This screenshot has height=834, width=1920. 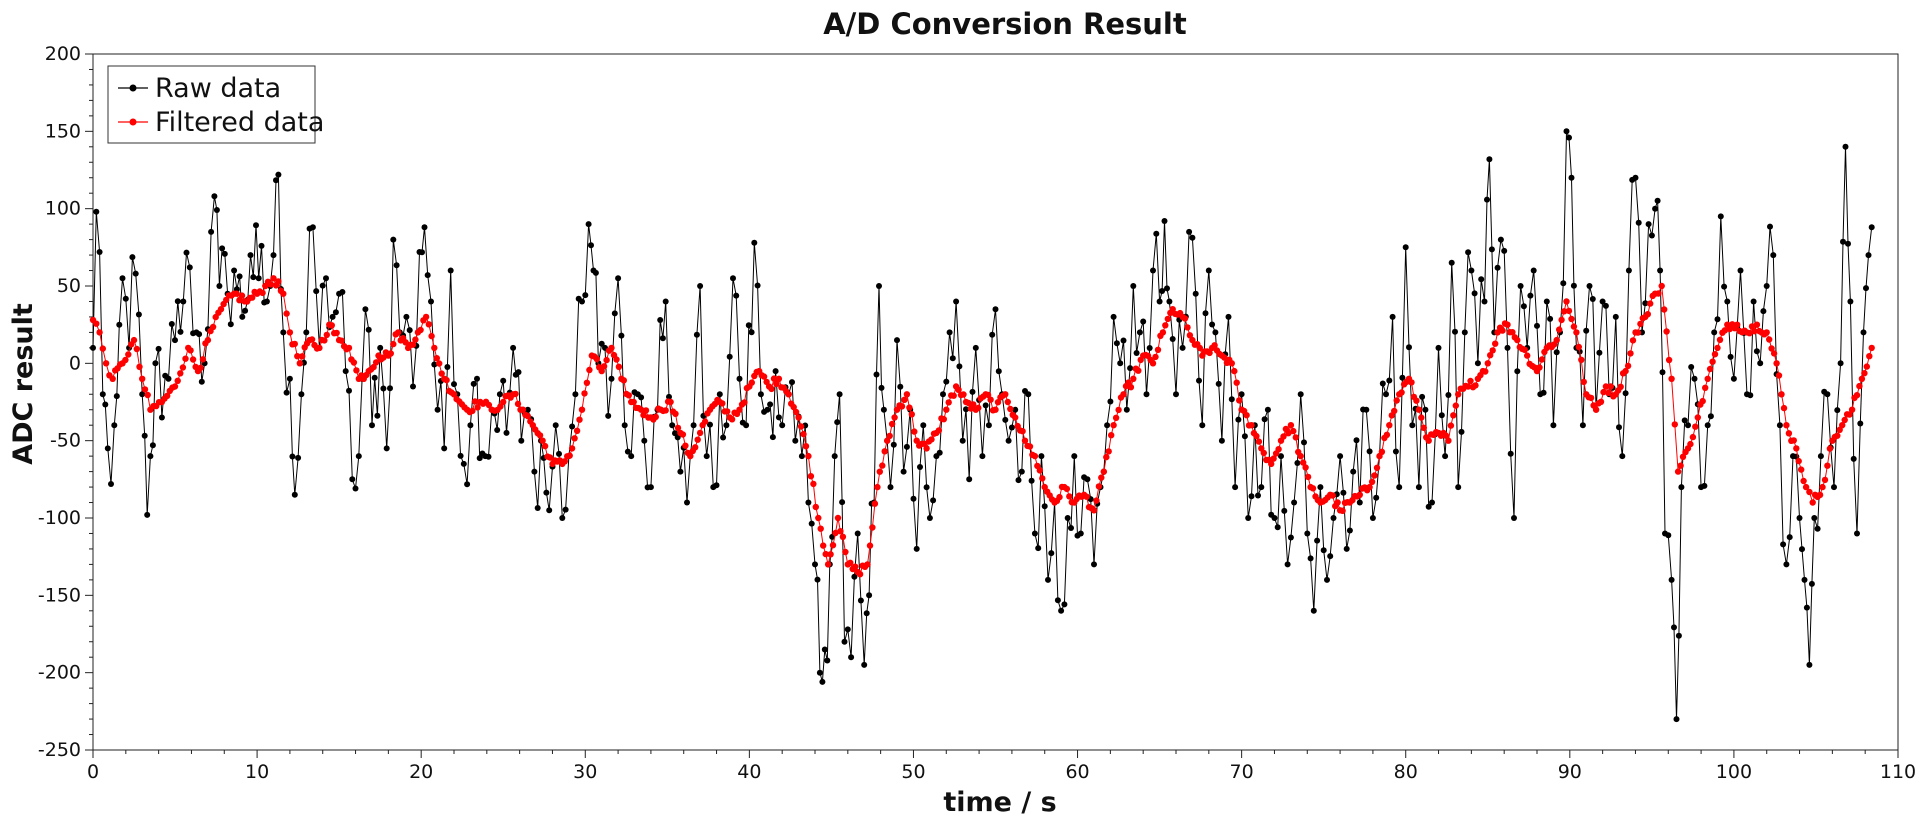 I want to click on y-tick-label: 150, so click(x=63, y=131).